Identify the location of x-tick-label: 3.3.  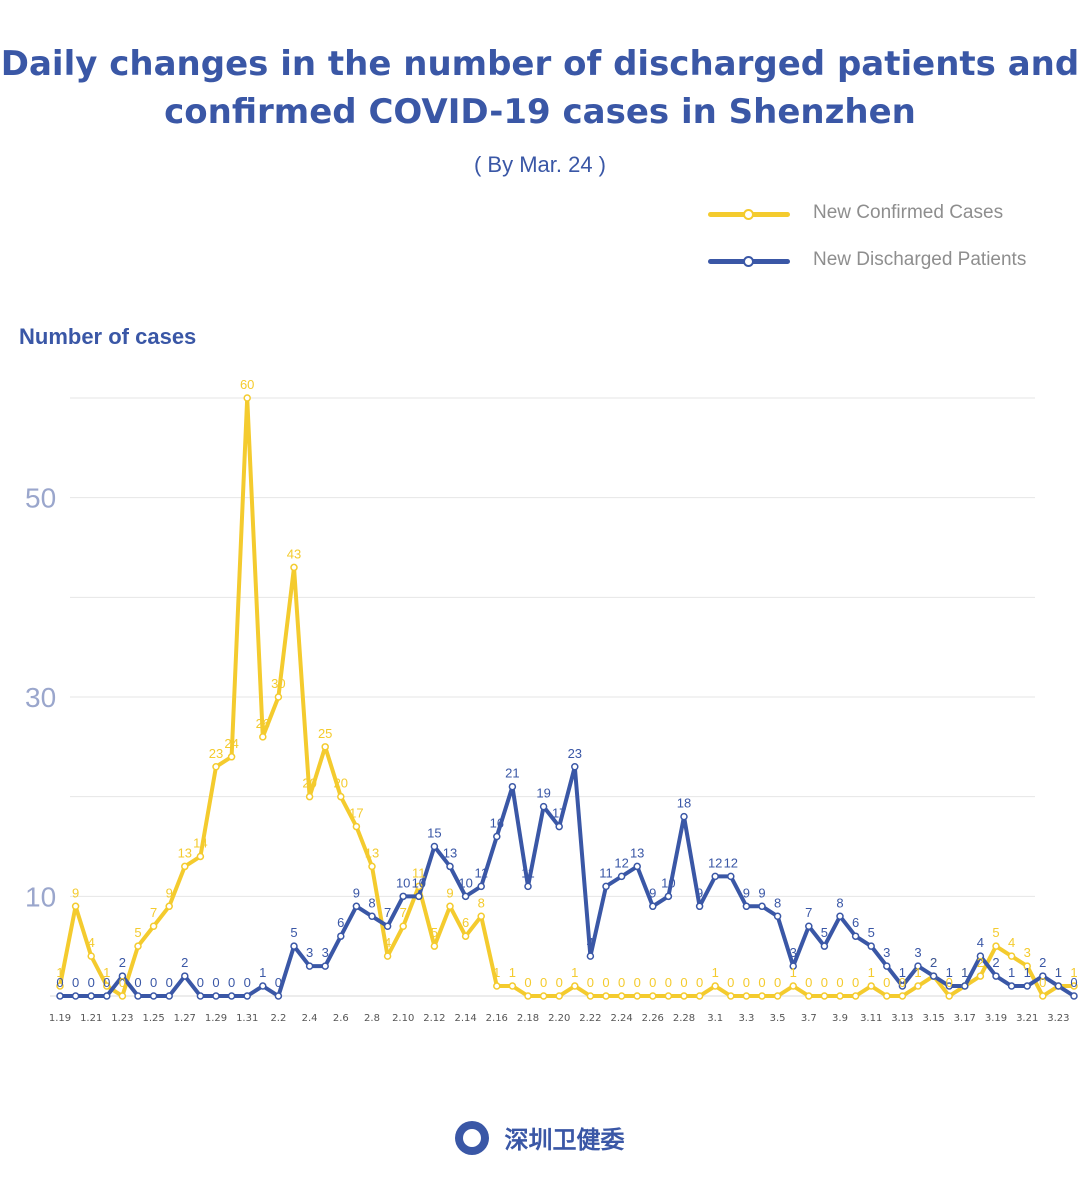
(746, 1018).